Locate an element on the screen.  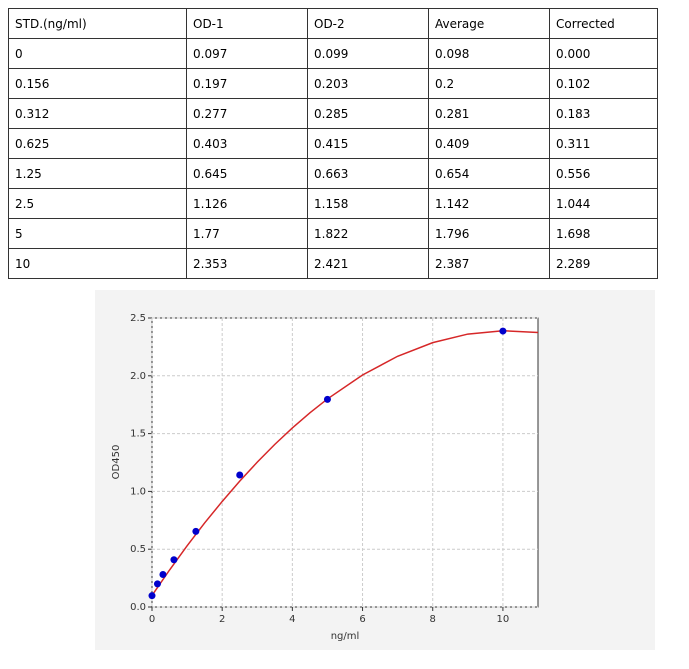
table-cell: 2.387 is located at coordinates (489, 263).